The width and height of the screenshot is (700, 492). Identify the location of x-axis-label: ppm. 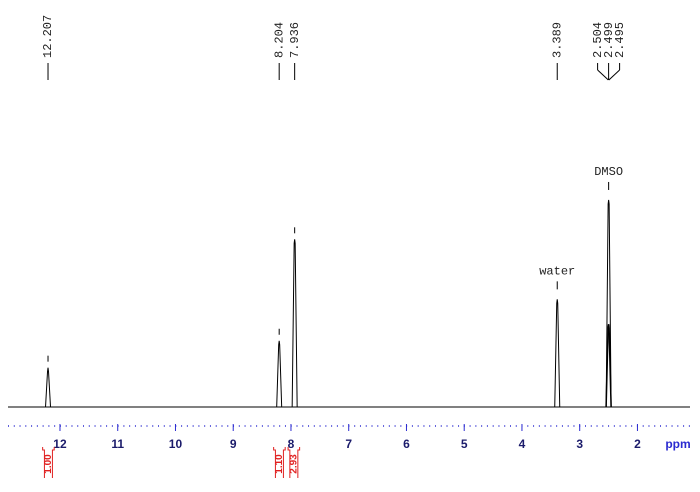
(677, 444).